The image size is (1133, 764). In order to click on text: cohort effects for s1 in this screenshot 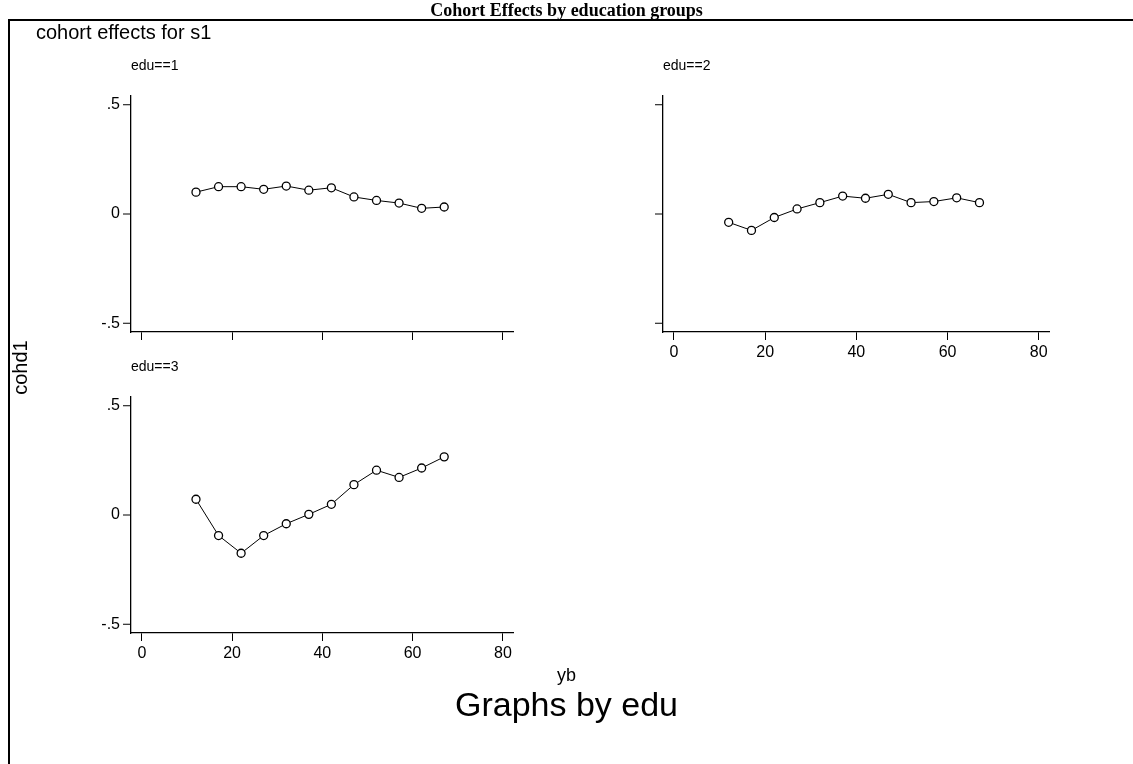, I will do `click(124, 32)`.